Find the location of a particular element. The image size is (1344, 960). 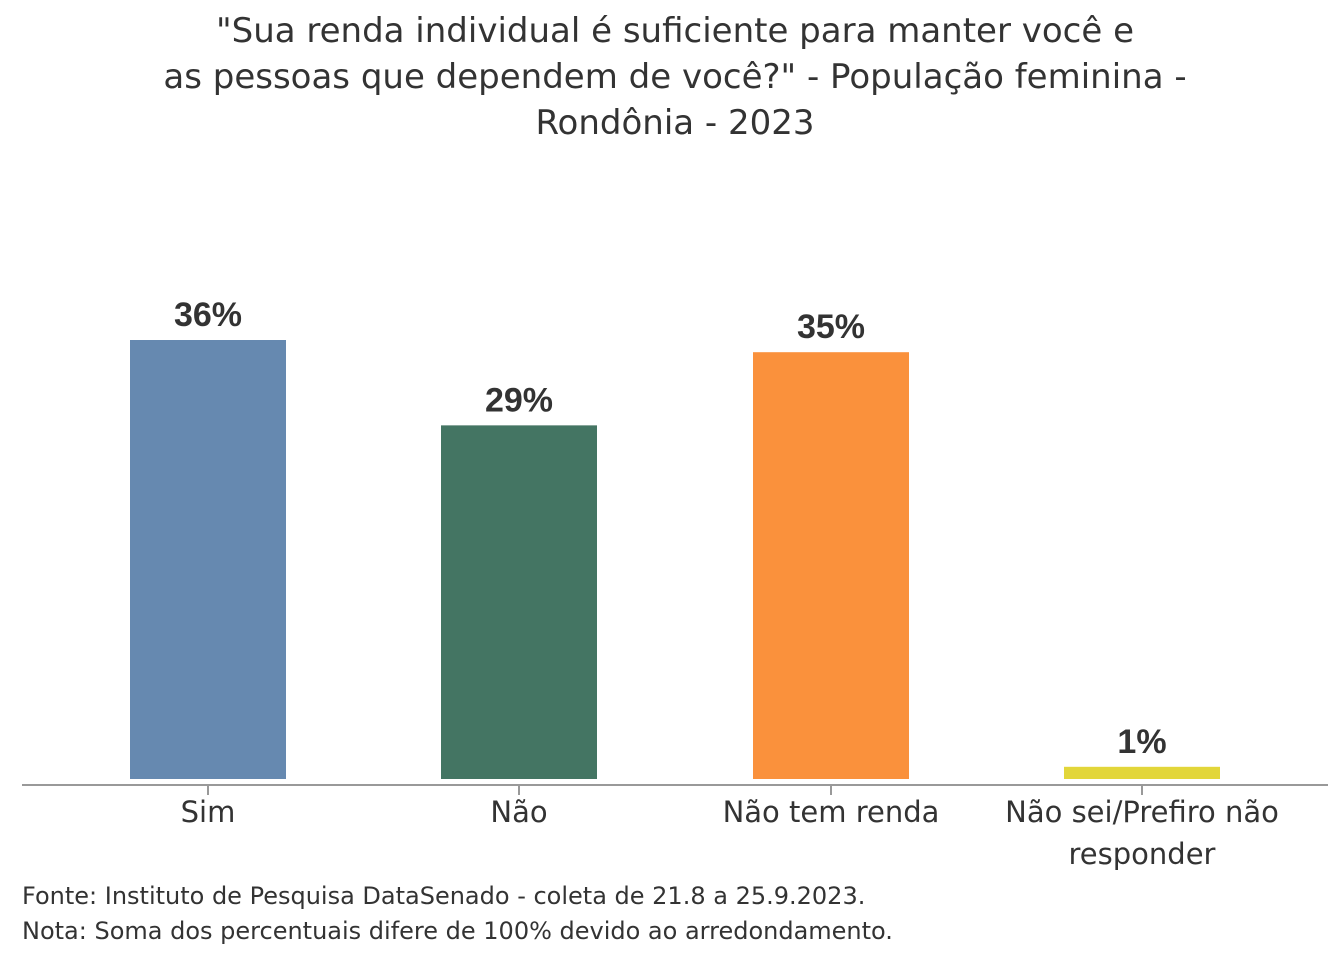

data-label: 29% is located at coordinates (519, 400).